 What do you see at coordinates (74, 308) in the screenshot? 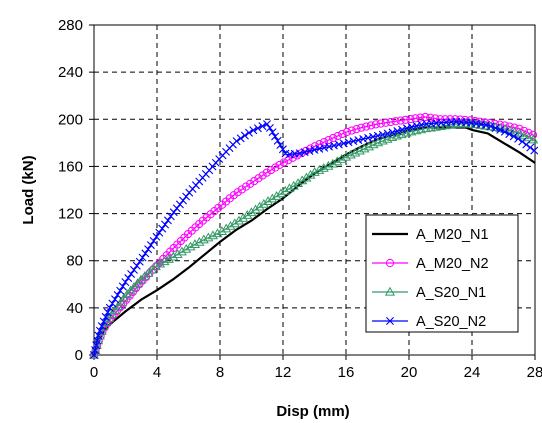
I see `y-tick-label: 40` at bounding box center [74, 308].